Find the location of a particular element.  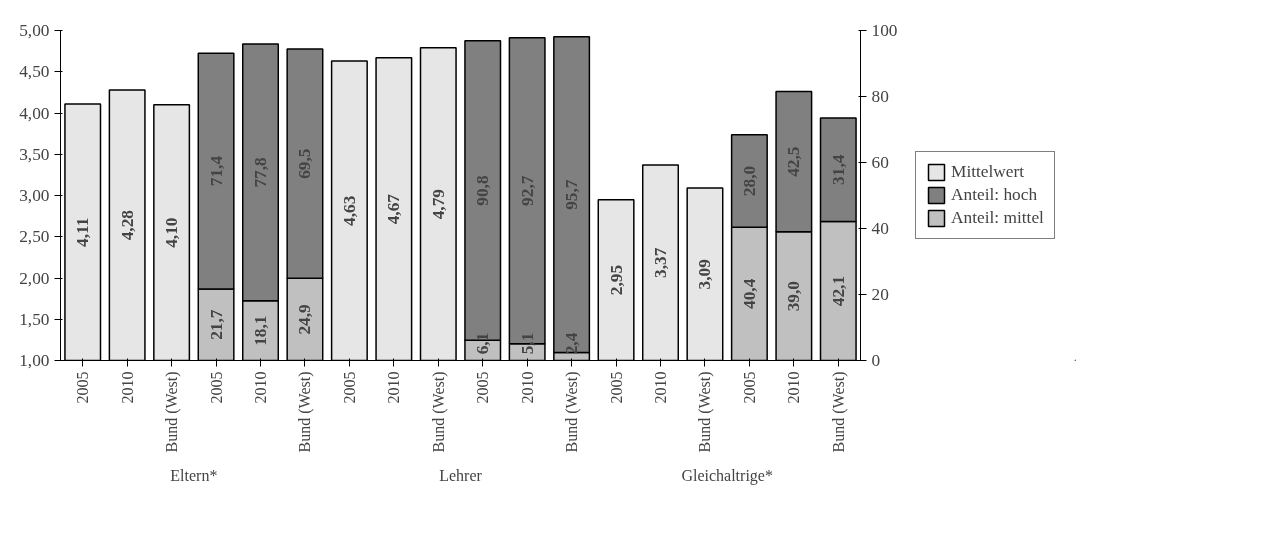

data-label: 4,10 is located at coordinates (172, 232).